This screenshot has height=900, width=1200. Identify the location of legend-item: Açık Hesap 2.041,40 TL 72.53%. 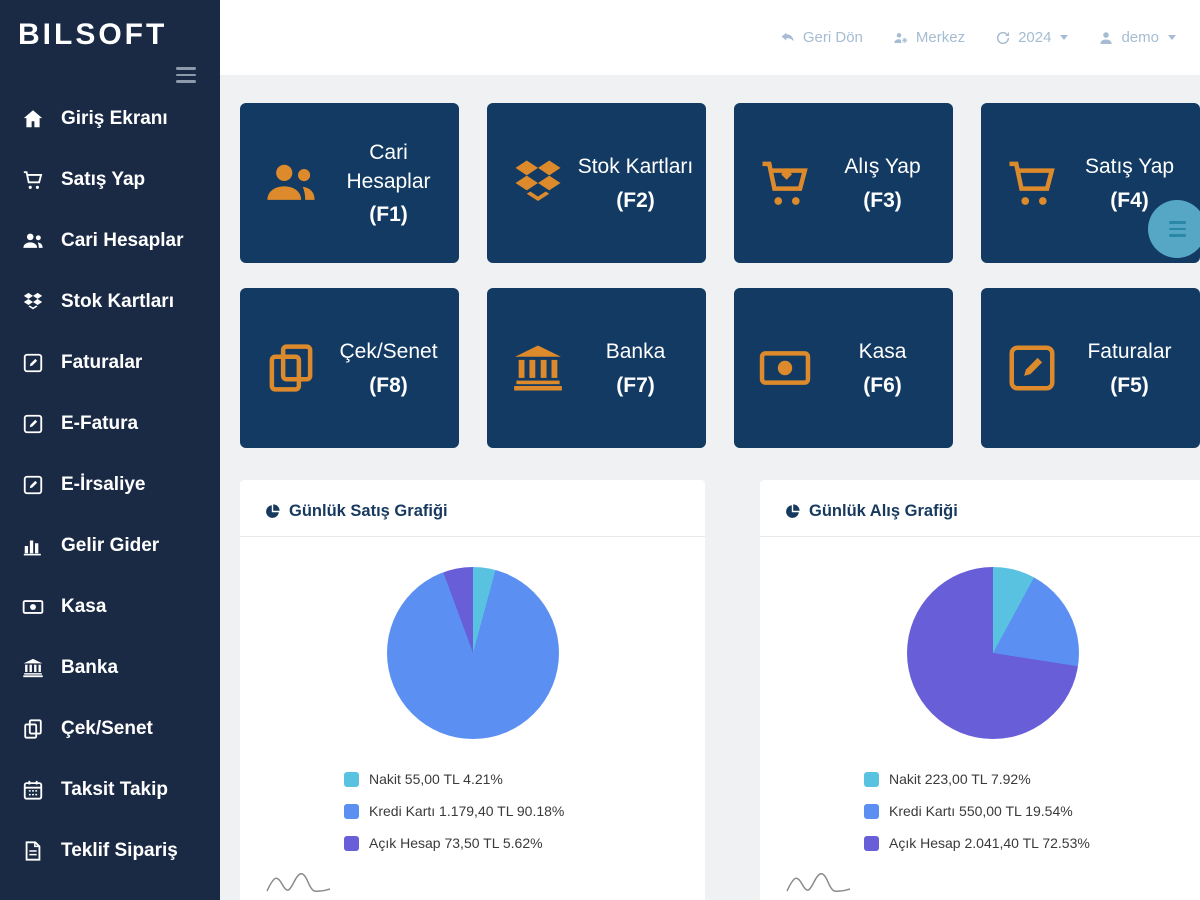
(1032, 843).